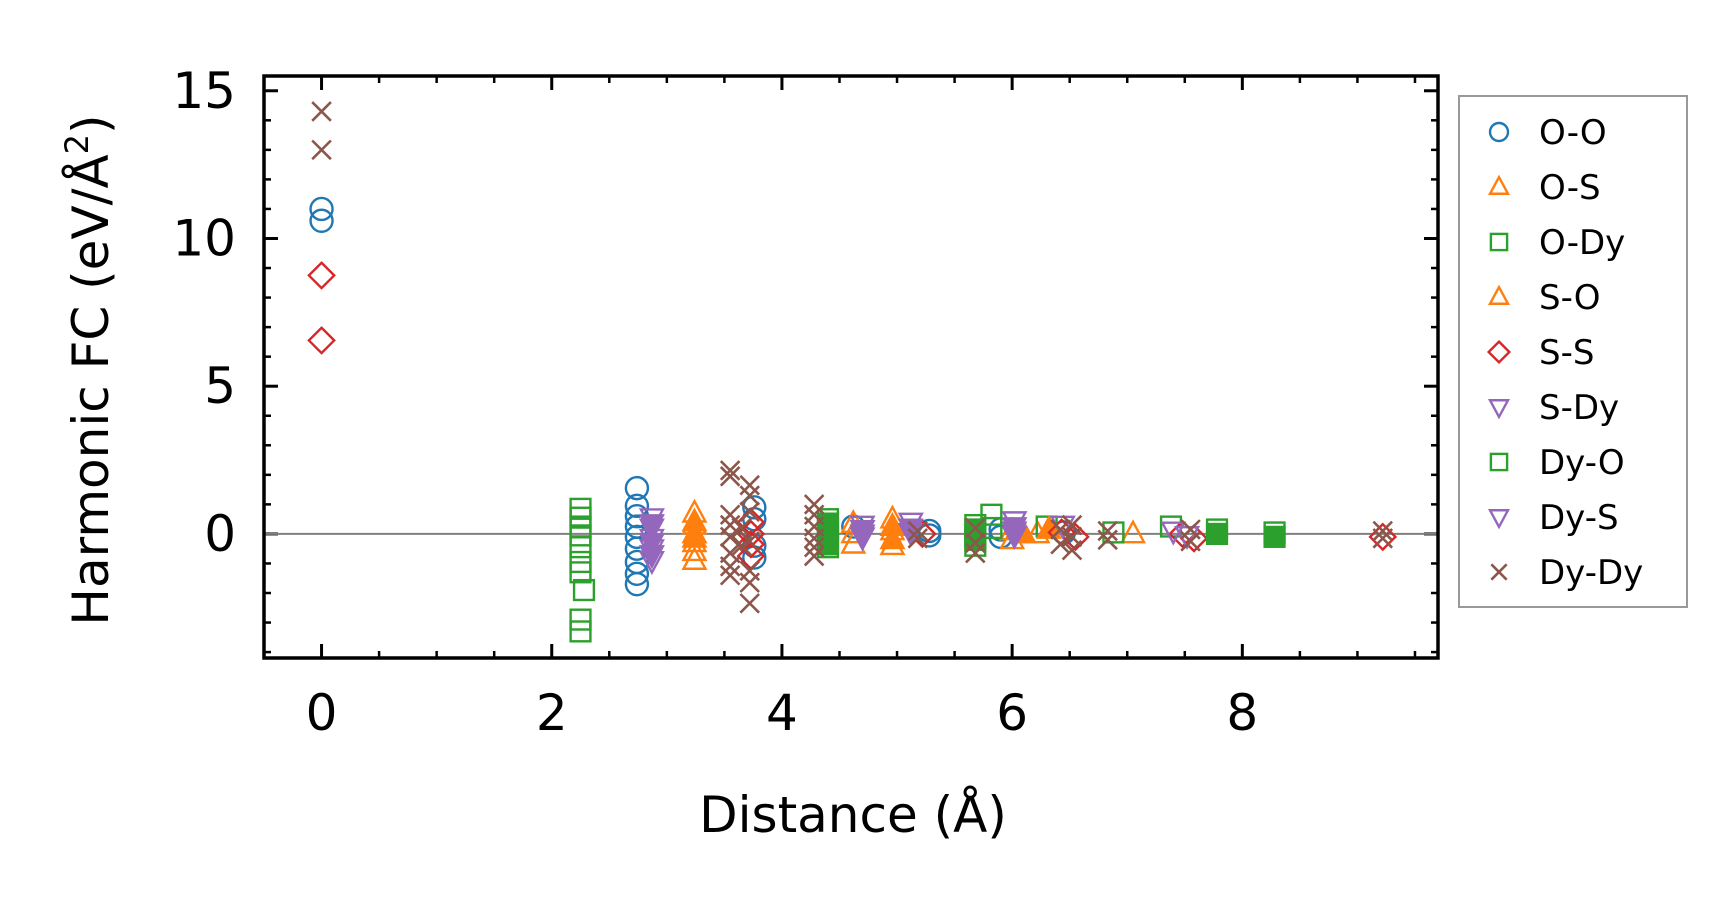  I want to click on y-tick-label: 5, so click(220, 386).